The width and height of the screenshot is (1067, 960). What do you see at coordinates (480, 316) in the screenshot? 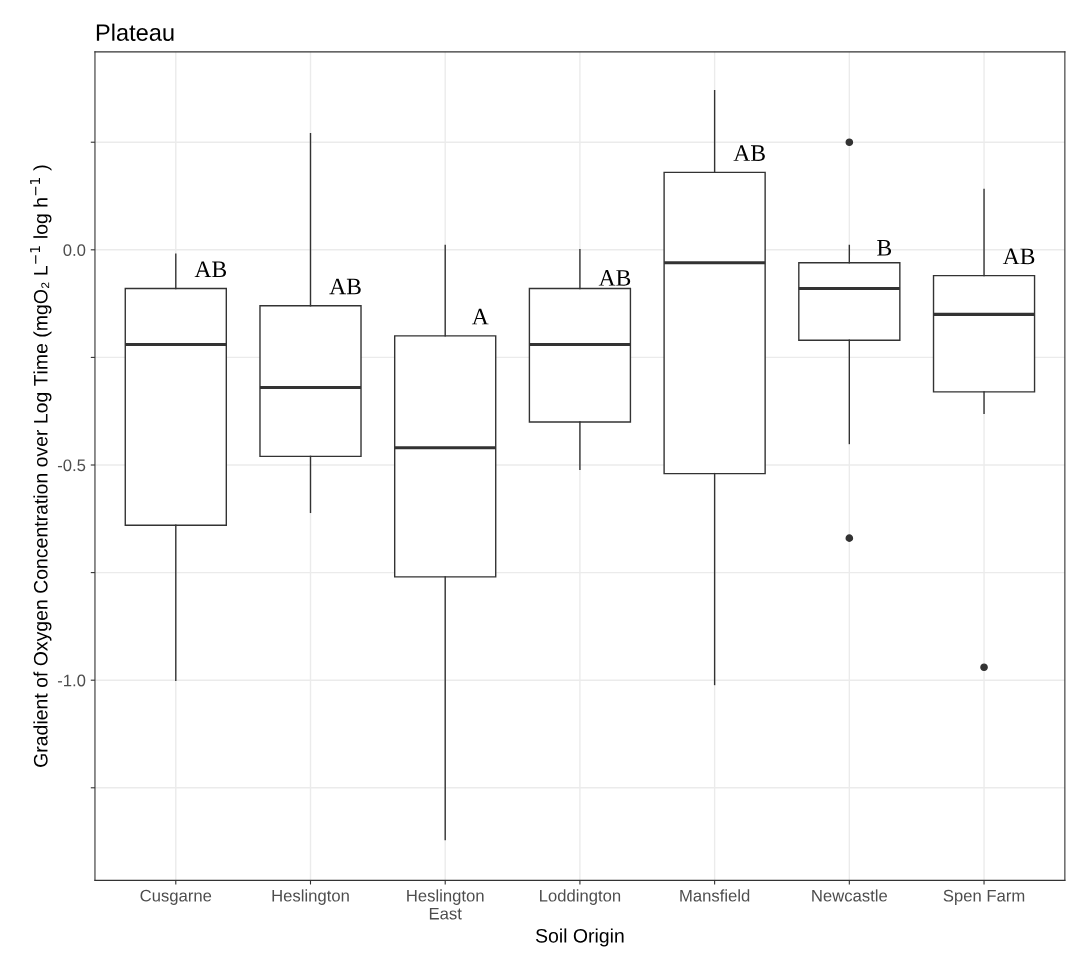
I see `annotation: A` at bounding box center [480, 316].